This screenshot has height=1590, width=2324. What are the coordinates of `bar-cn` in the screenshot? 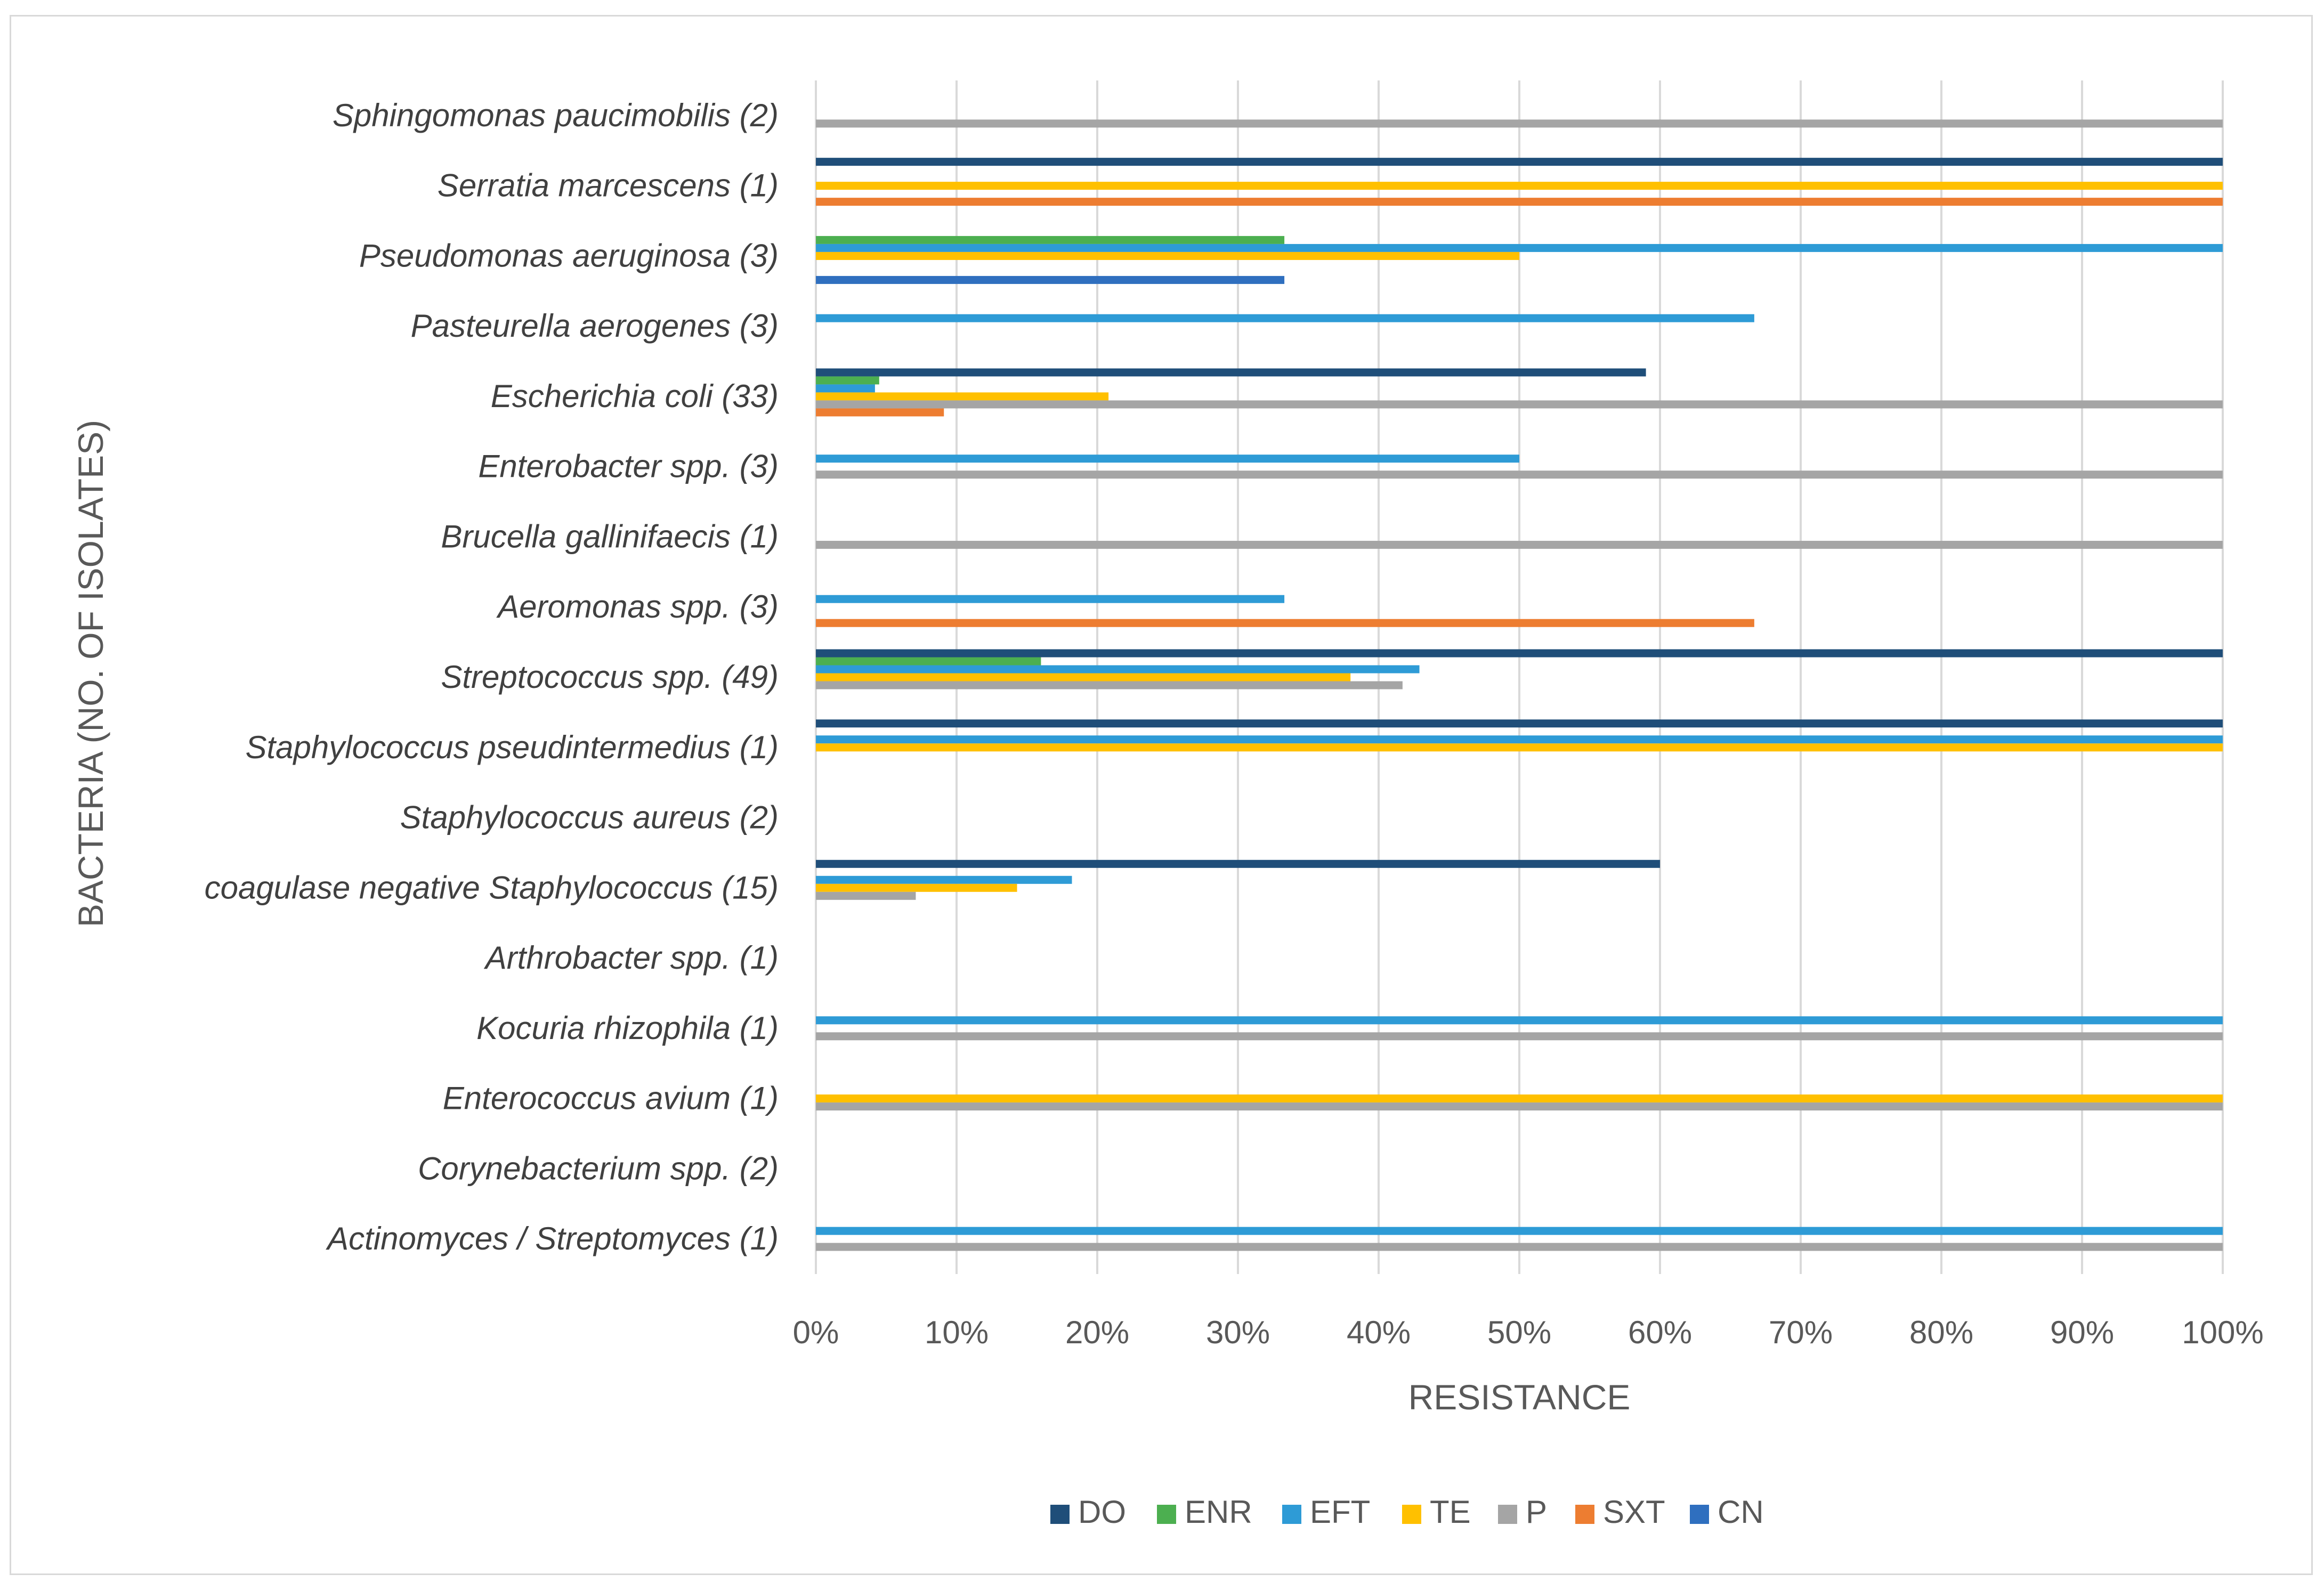 It's located at (1050, 279).